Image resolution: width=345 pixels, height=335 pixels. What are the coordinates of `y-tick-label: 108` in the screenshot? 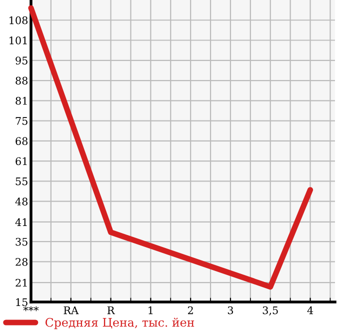 It's located at (19, 20).